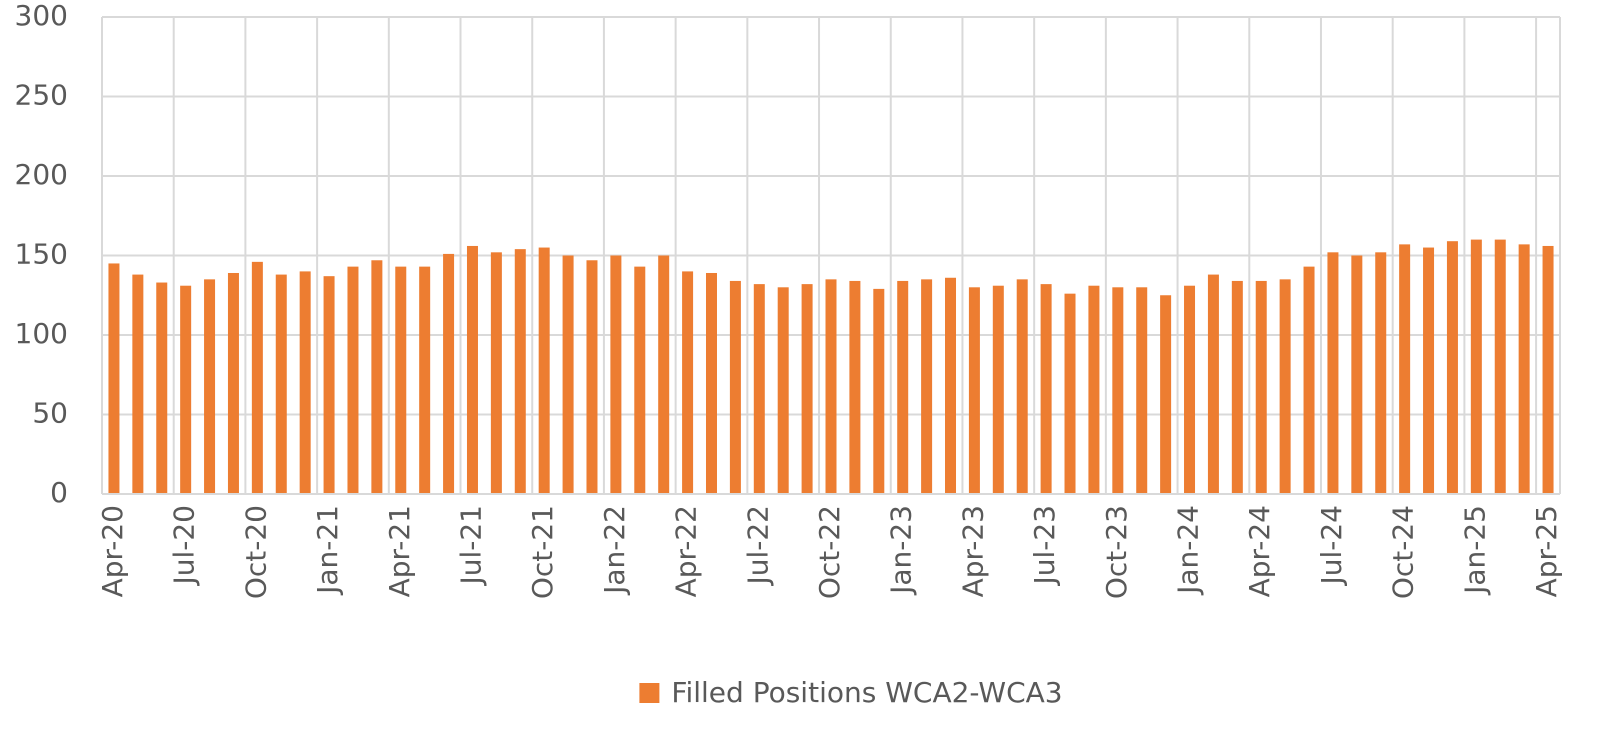 This screenshot has width=1624, height=735. I want to click on y-tick-label: 300, so click(41, 16).